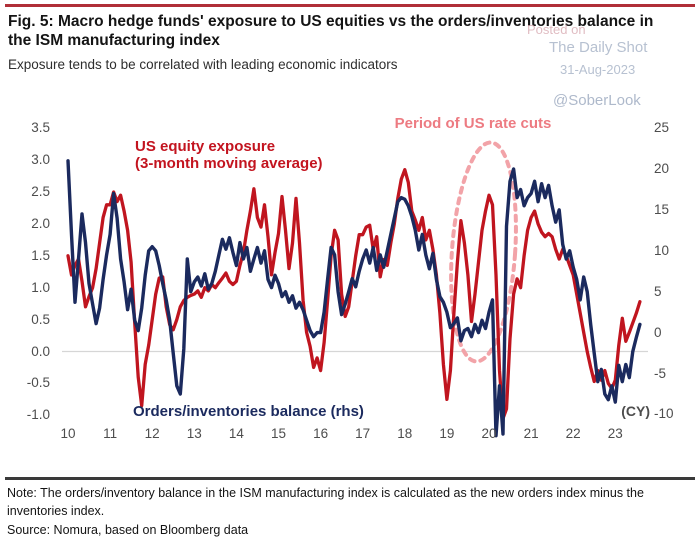 Image resolution: width=700 pixels, height=542 pixels. Describe the element at coordinates (447, 433) in the screenshot. I see `x-tick-label: 19` at that location.